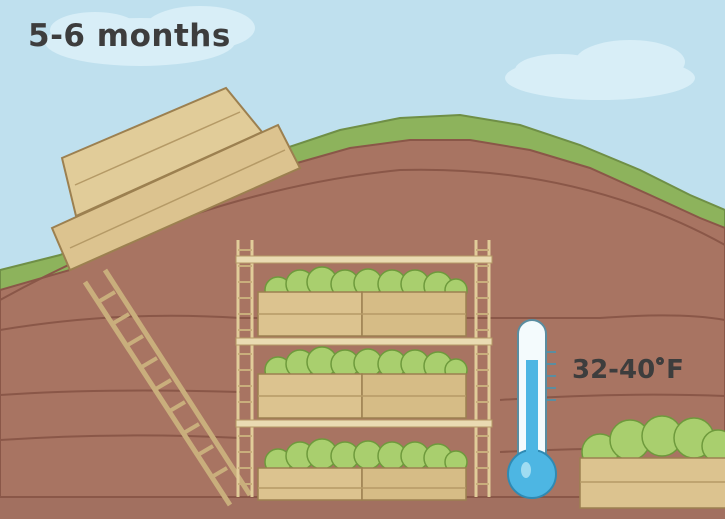 The image size is (725, 519). What do you see at coordinates (600, 70) in the screenshot?
I see `cloud-right` at bounding box center [600, 70].